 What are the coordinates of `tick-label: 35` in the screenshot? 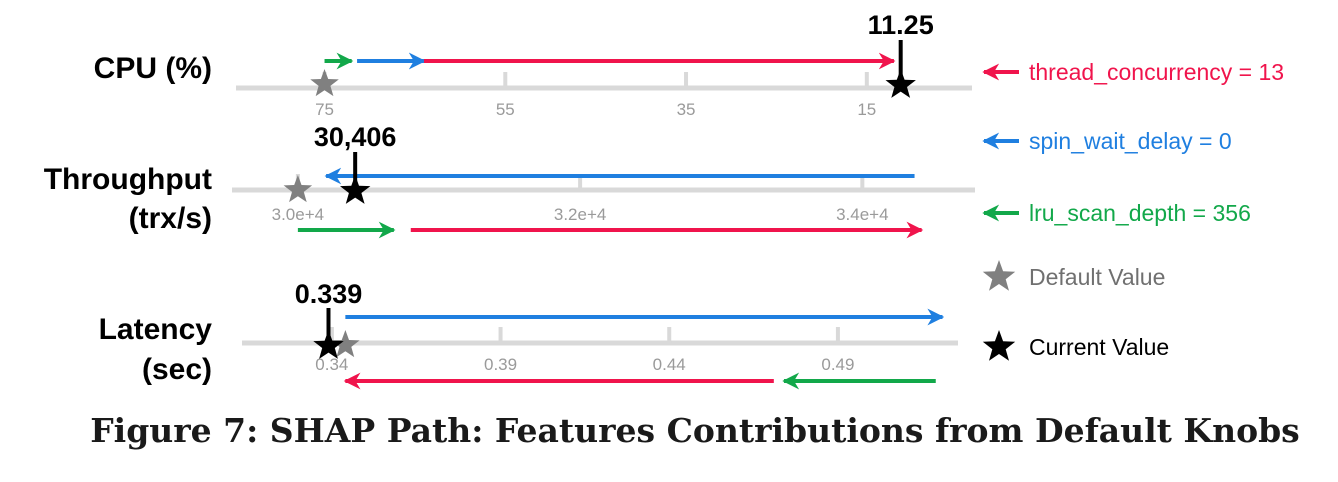 It's located at (686, 109).